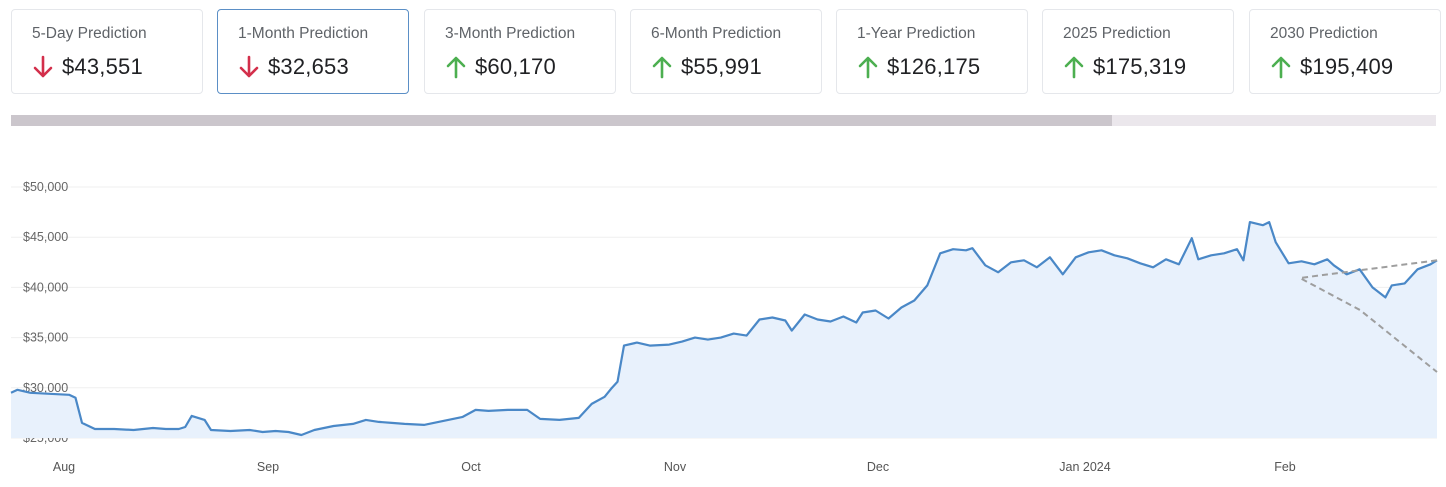 This screenshot has width=1446, height=487. I want to click on prediction-value: $43,551, so click(102, 66).